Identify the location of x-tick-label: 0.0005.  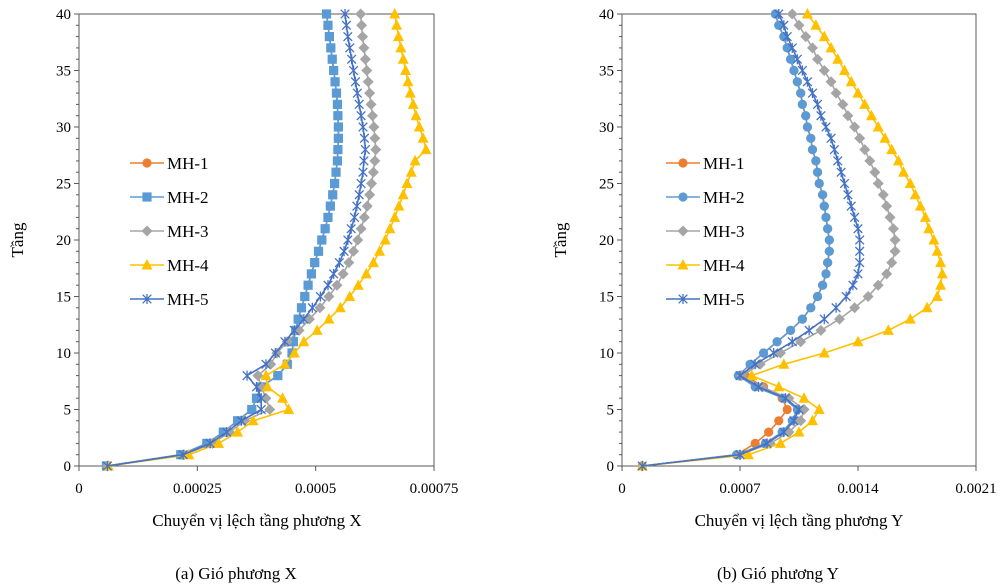
(315, 489).